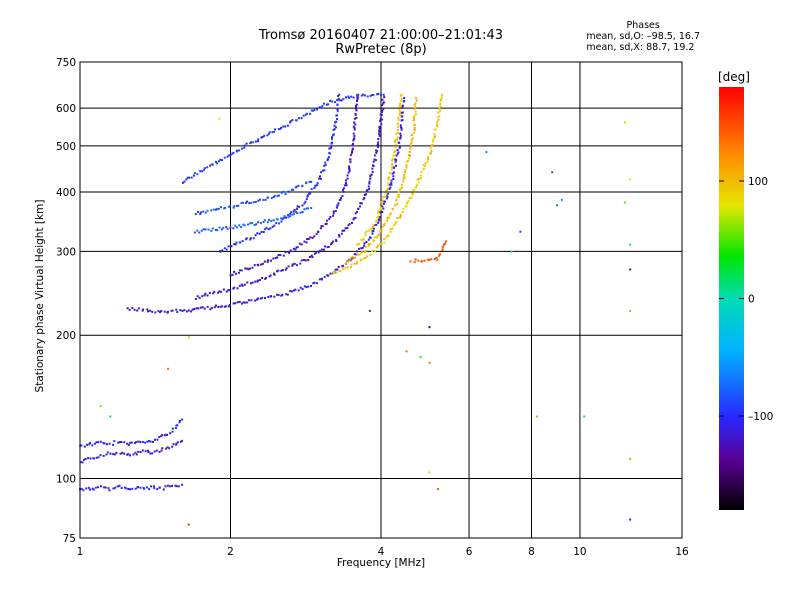 This screenshot has height=600, width=800. I want to click on y-tick-label: 100, so click(66, 480).